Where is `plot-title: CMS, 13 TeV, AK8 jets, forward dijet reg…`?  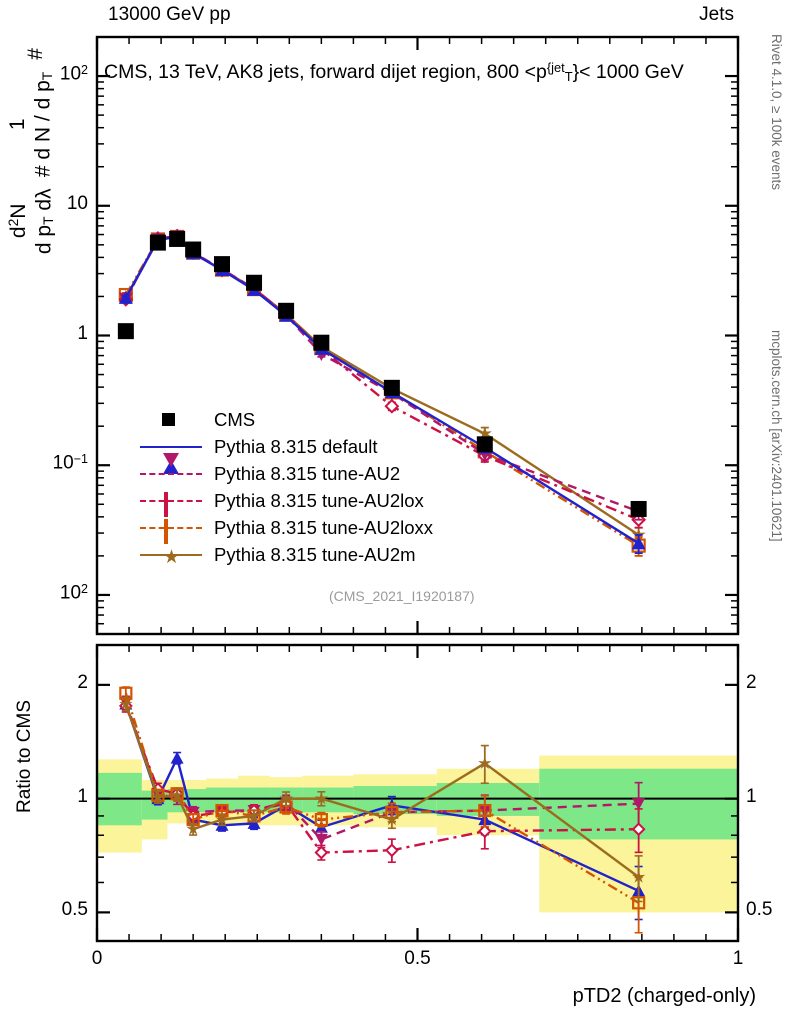
plot-title: CMS, 13 TeV, AK8 jets, forward dijet reg… is located at coordinates (394, 72).